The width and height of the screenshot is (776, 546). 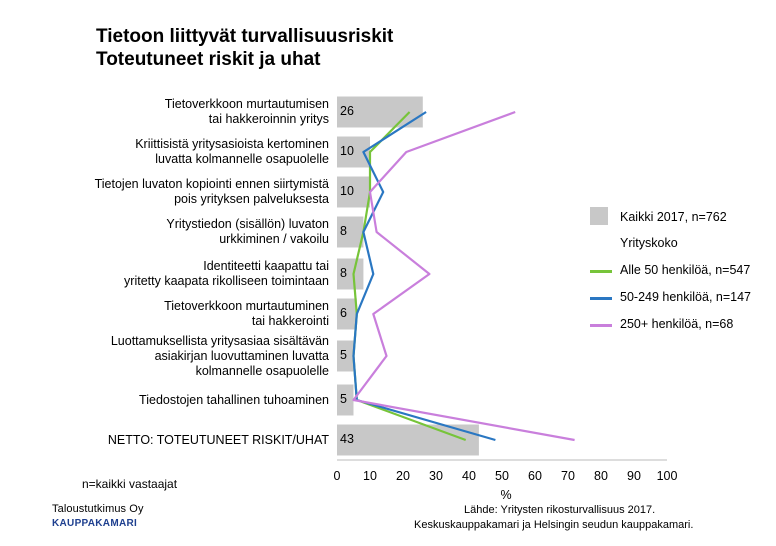 What do you see at coordinates (673, 217) in the screenshot?
I see `legend-label-kaikki: Kaikki 2017, n=762` at bounding box center [673, 217].